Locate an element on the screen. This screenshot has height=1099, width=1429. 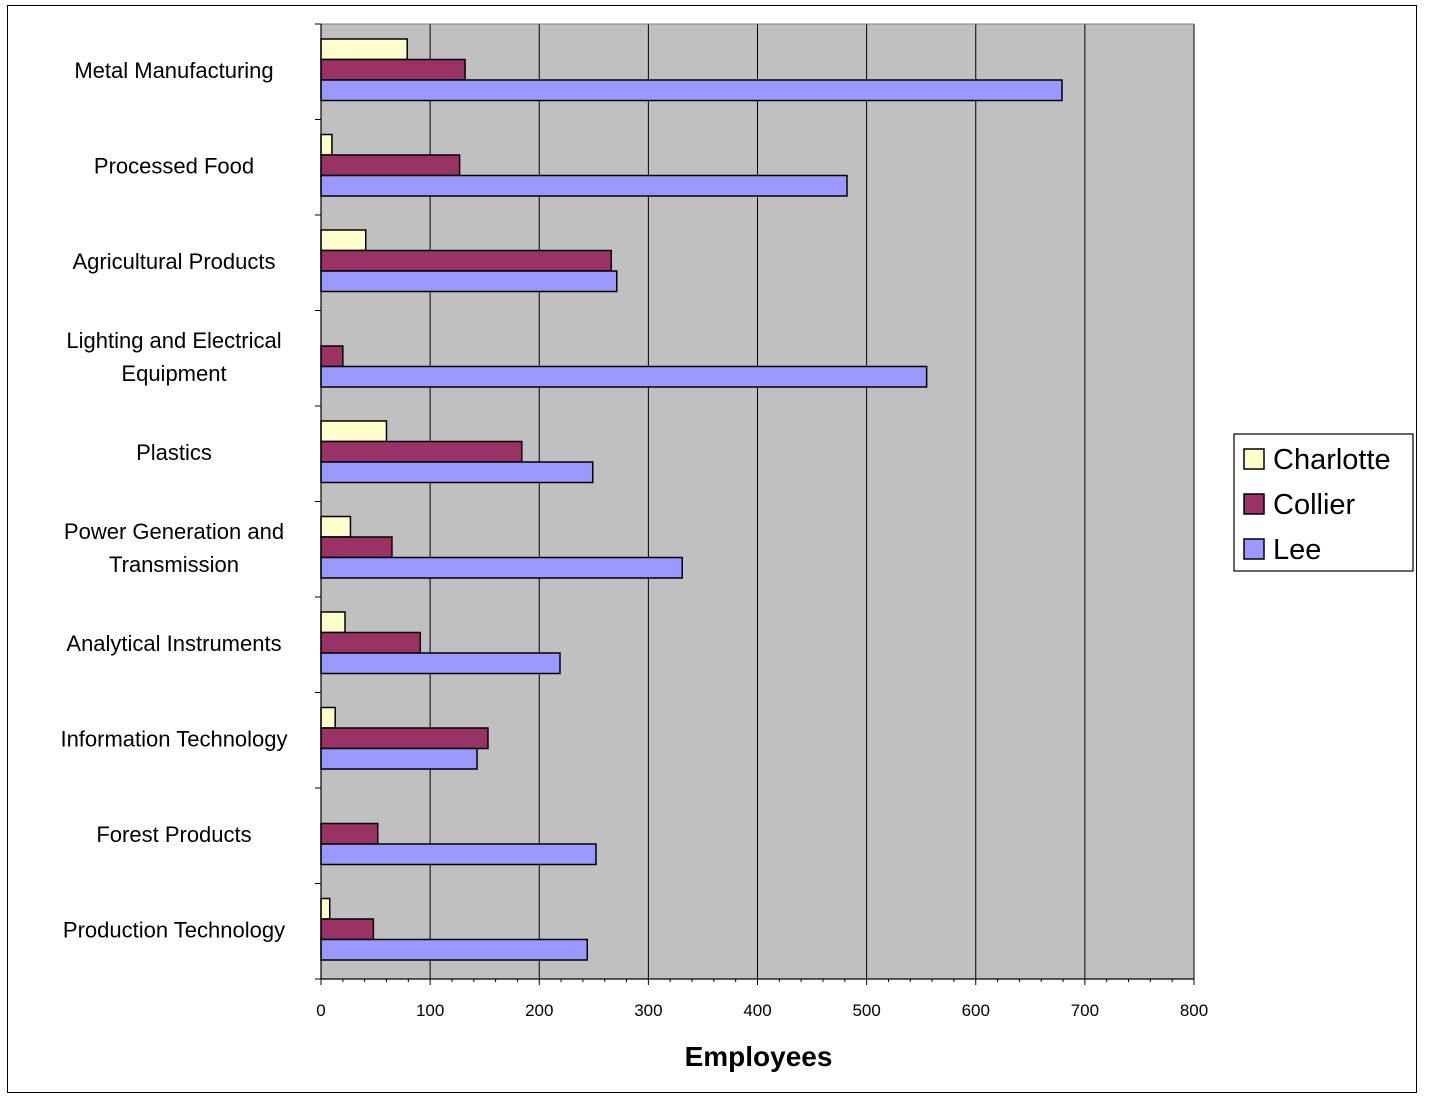
category-label: Lighting and Electrical is located at coordinates (173, 340).